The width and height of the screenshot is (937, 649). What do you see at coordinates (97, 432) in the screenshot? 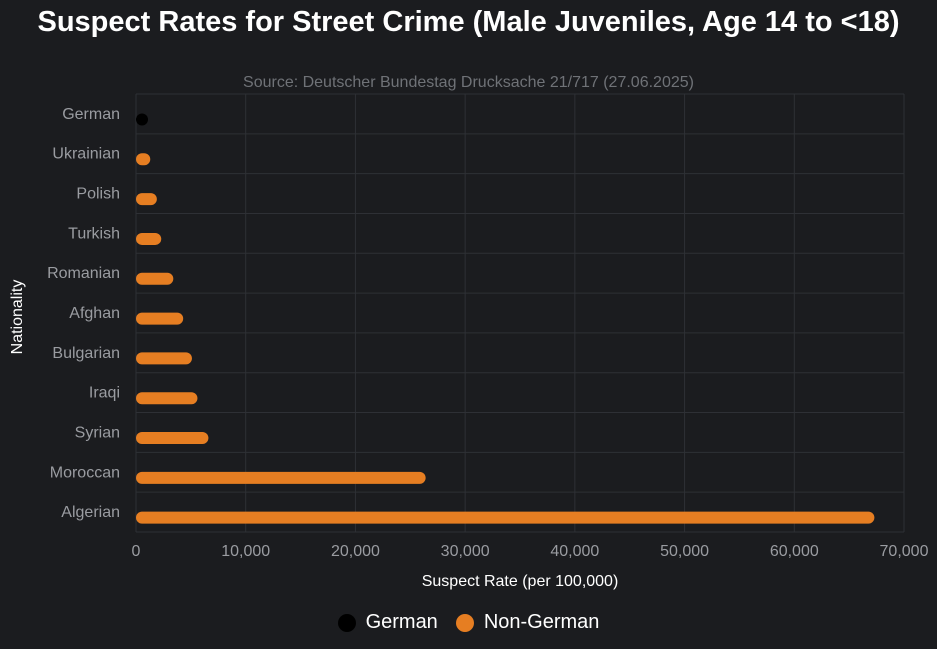
I see `y-tick-label-syrian: Syrian` at bounding box center [97, 432].